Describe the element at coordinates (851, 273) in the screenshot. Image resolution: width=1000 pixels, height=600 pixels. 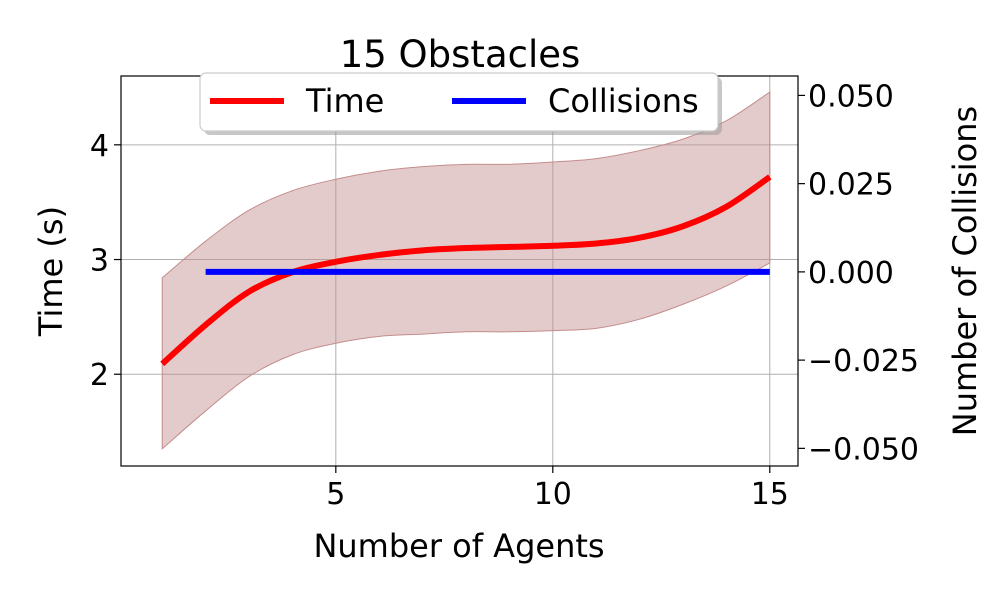
I see `y2-tick-label: 0.000` at that location.